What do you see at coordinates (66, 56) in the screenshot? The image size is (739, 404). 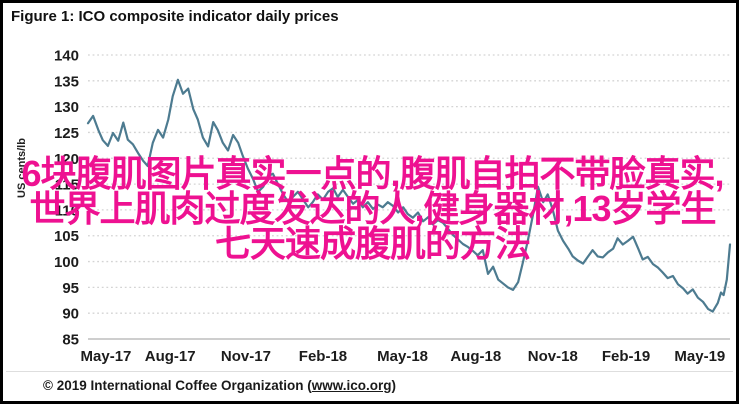 I see `y-tick-label: 140` at bounding box center [66, 56].